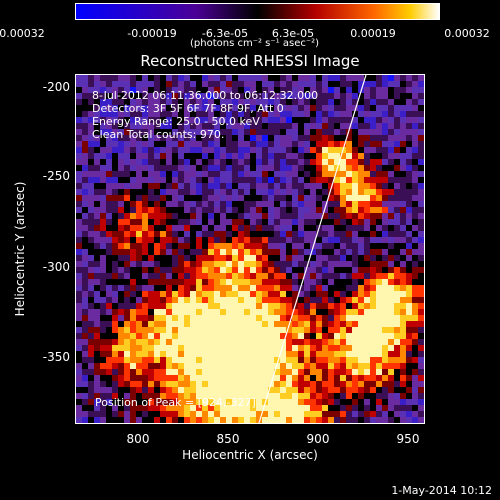 Image resolution: width=500 pixels, height=500 pixels. What do you see at coordinates (56, 87) in the screenshot?
I see `y-tick-label: -200` at bounding box center [56, 87].